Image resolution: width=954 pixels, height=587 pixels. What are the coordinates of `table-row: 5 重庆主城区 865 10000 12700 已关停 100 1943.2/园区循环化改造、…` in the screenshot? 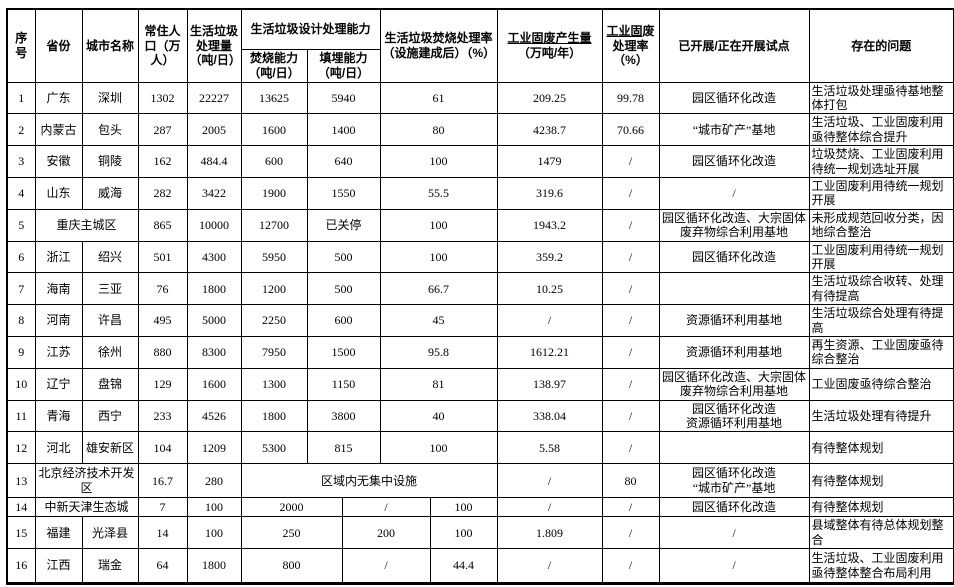 It's located at (480, 225).